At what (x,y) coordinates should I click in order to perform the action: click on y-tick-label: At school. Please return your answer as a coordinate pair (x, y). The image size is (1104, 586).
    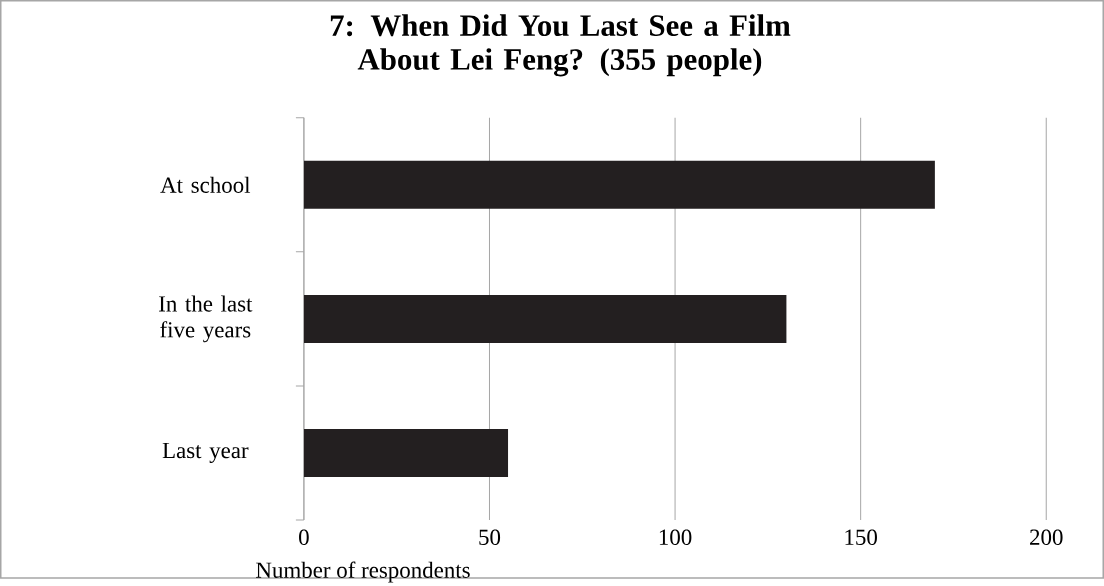
    Looking at the image, I should click on (205, 184).